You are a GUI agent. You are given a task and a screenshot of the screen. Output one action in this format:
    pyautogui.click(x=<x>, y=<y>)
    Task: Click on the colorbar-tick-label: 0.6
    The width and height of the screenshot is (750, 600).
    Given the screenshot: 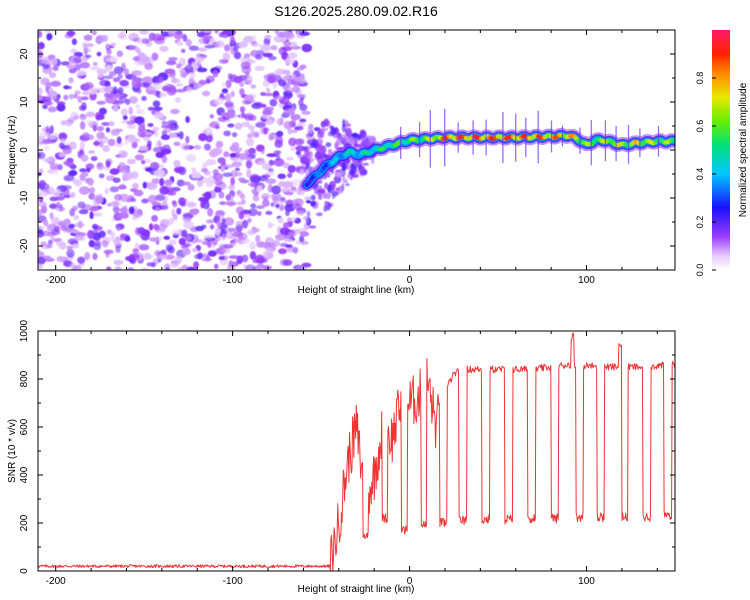 What is the action you would take?
    pyautogui.click(x=700, y=126)
    